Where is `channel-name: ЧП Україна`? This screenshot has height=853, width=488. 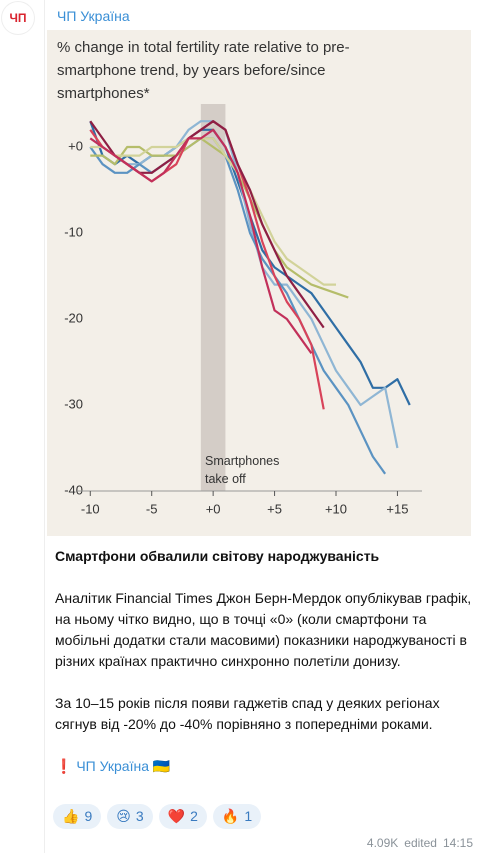 channel-name: ЧП Україна is located at coordinates (93, 16).